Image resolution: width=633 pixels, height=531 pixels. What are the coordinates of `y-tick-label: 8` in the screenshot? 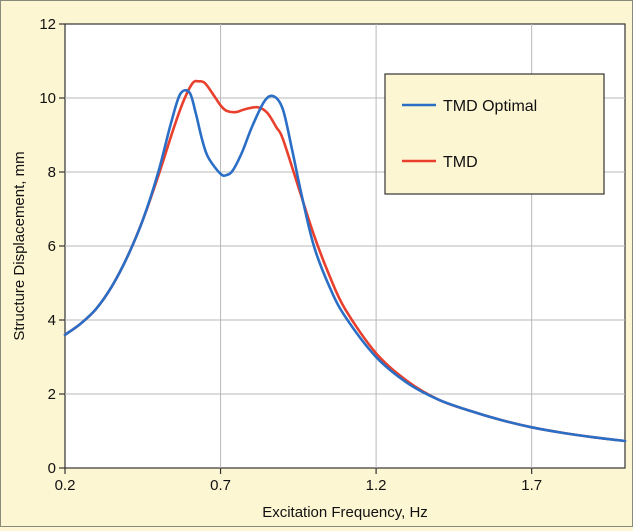 It's located at (52, 172).